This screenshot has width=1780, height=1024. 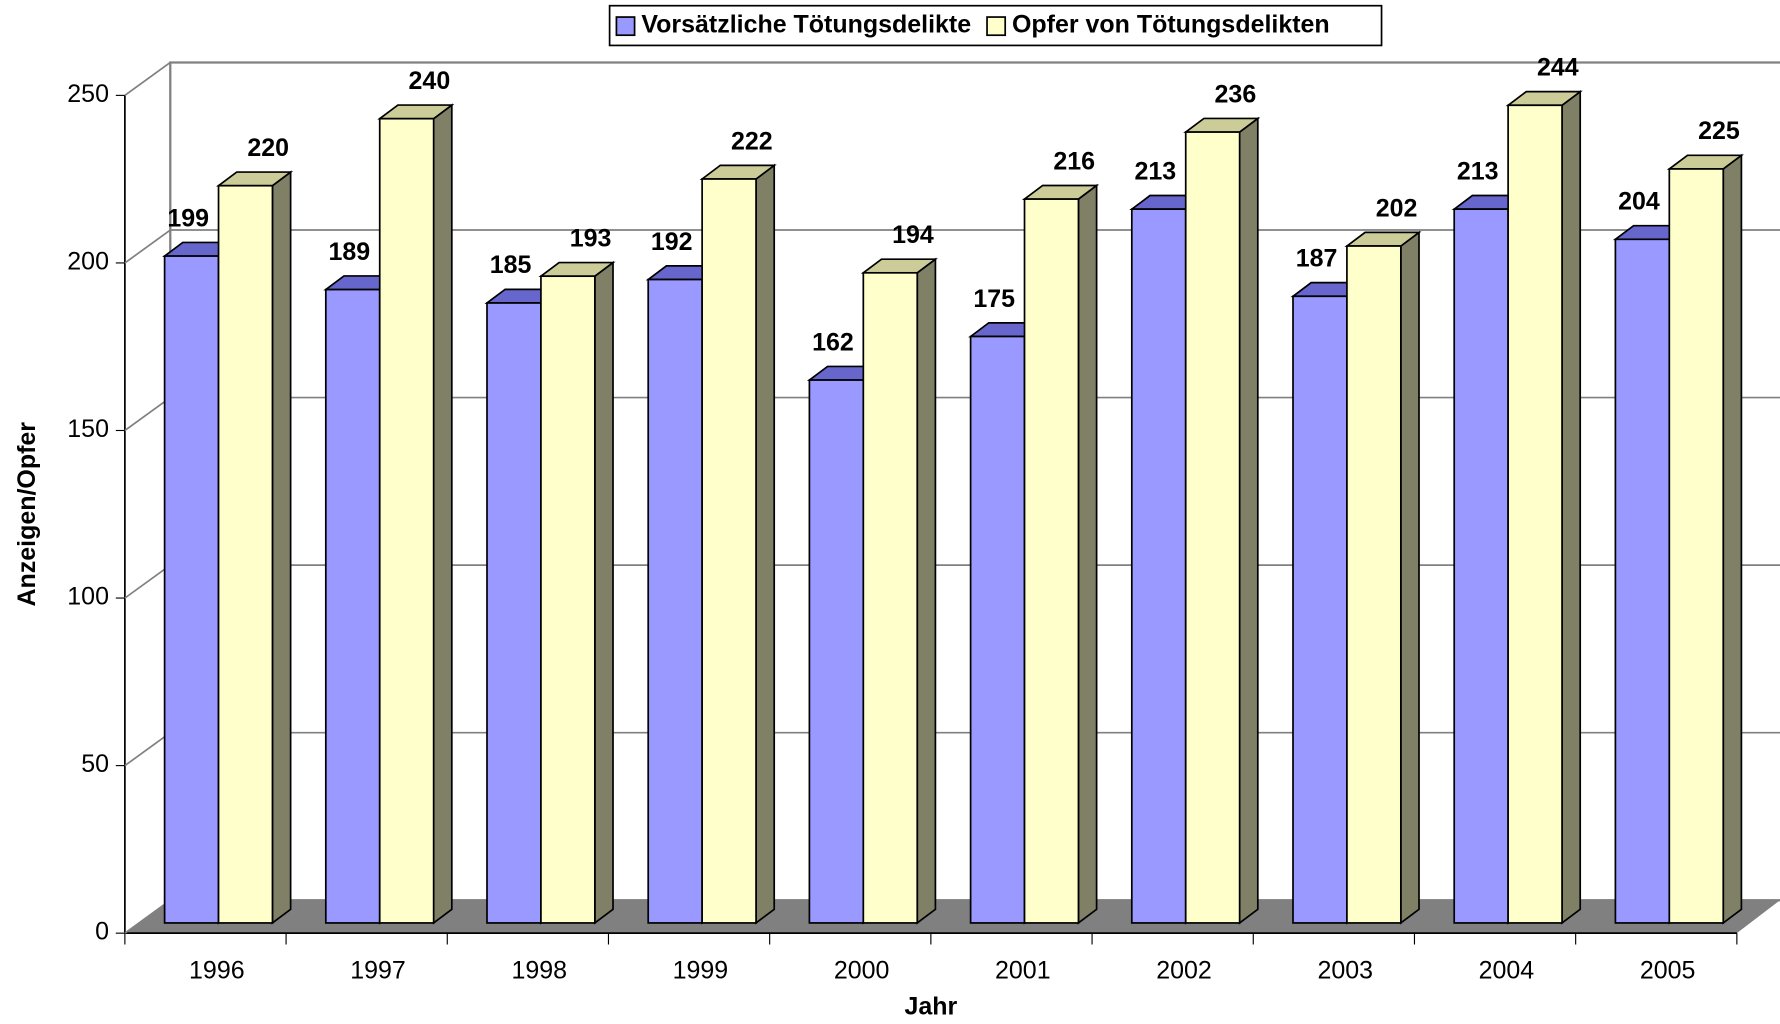 What do you see at coordinates (1558, 68) in the screenshot?
I see `data-label: 244` at bounding box center [1558, 68].